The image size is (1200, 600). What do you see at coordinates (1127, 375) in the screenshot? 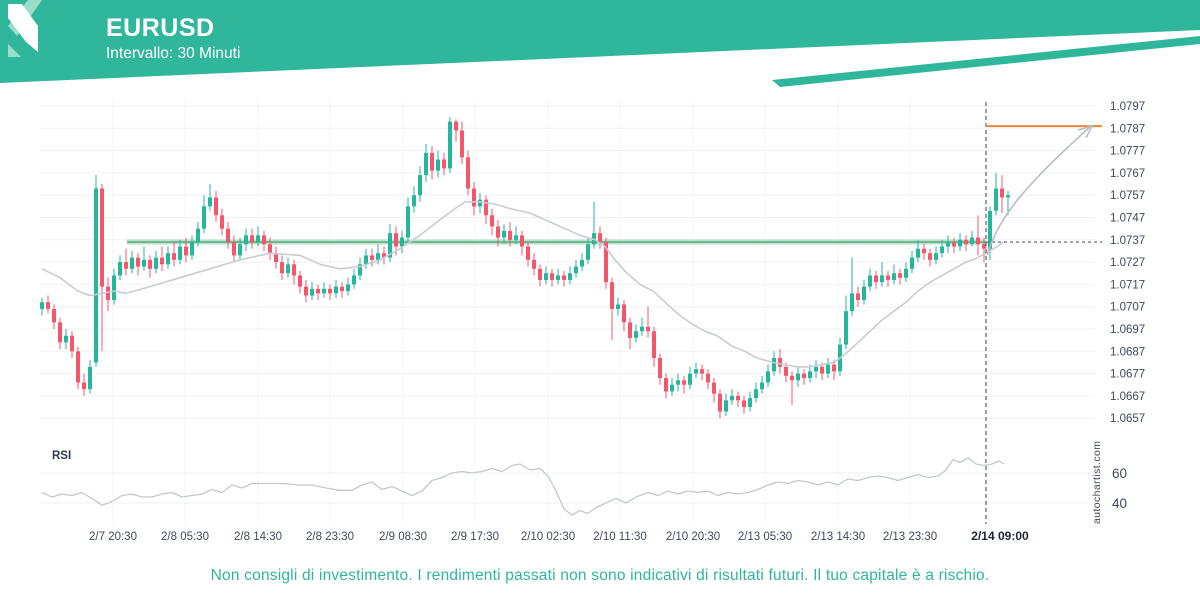
I see `price-label: 1.0677` at bounding box center [1127, 375].